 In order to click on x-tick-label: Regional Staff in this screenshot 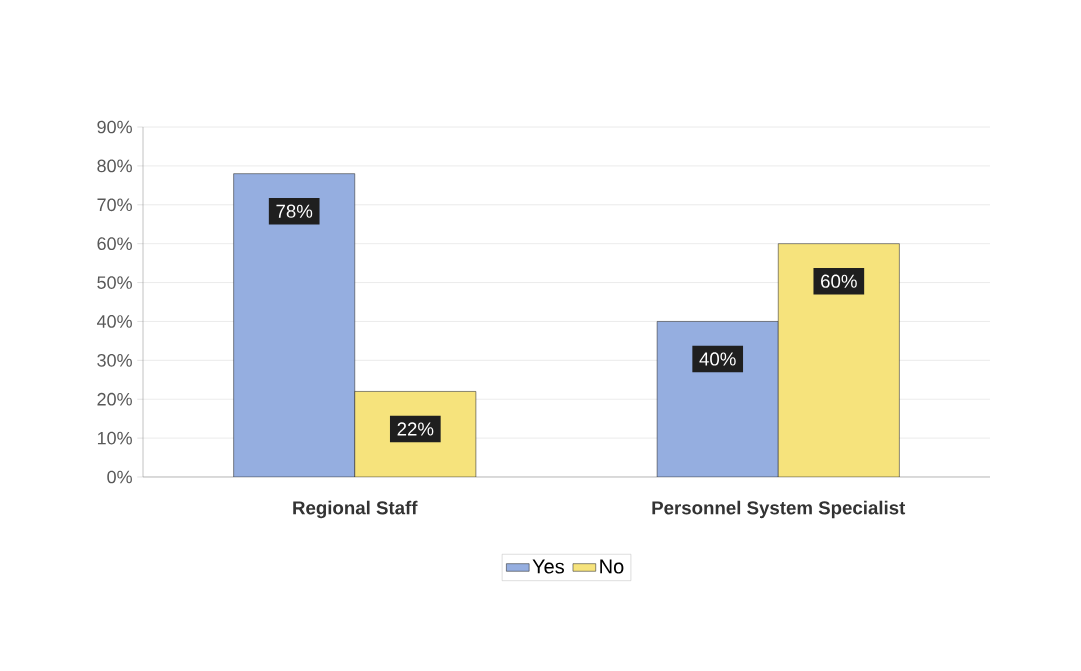, I will do `click(355, 509)`.